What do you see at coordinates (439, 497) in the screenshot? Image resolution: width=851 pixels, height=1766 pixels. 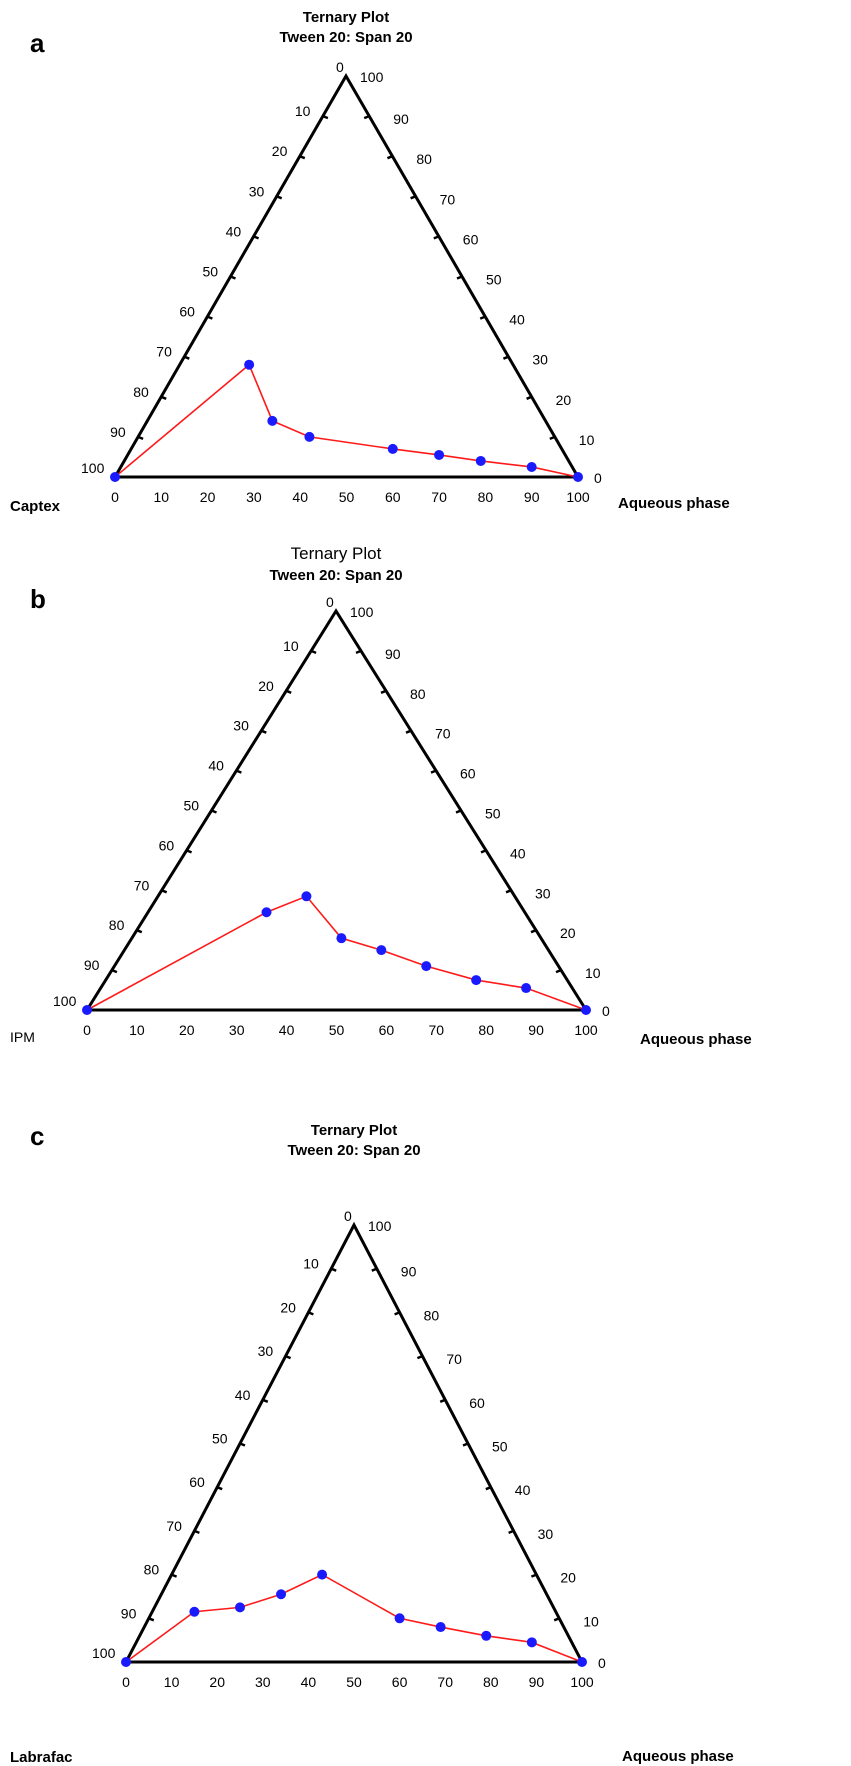 I see `bottom-tick-label: 70` at bounding box center [439, 497].